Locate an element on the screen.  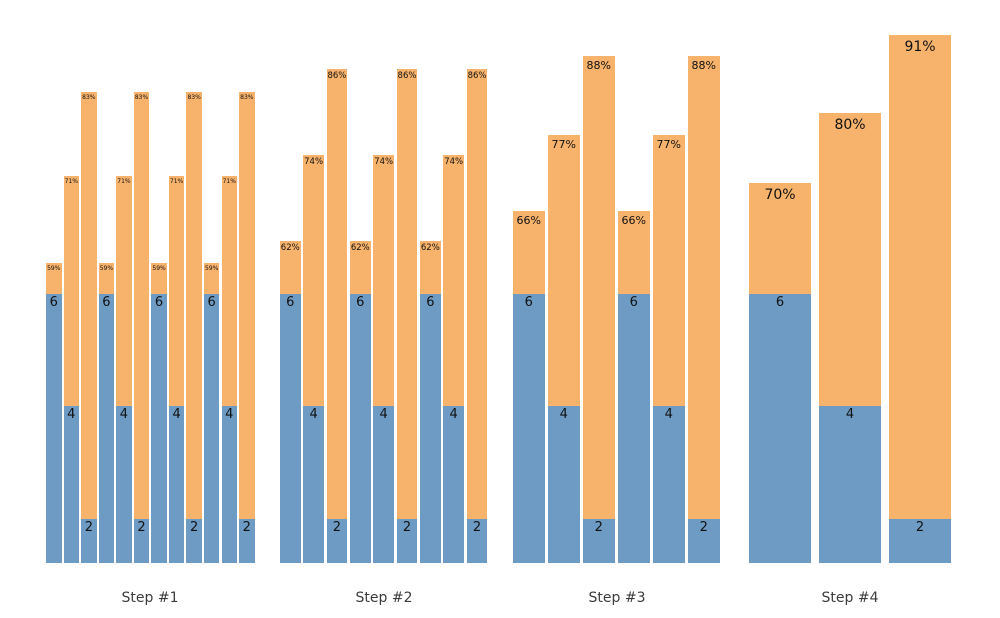
bar-percent-label: 70% is located at coordinates (780, 194).